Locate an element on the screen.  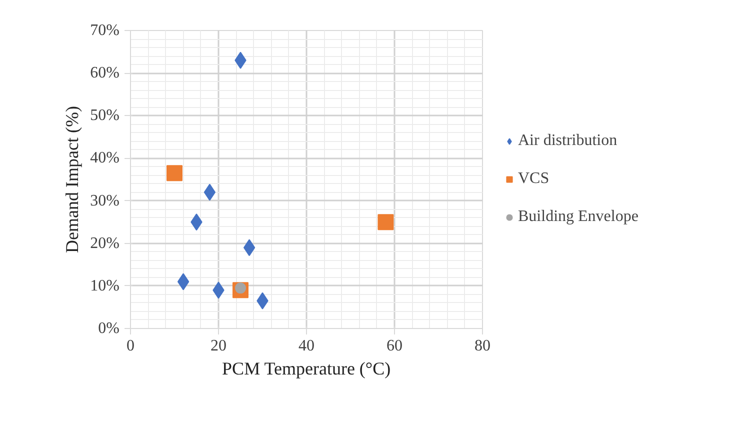
x-tick-label: 0 is located at coordinates (130, 346).